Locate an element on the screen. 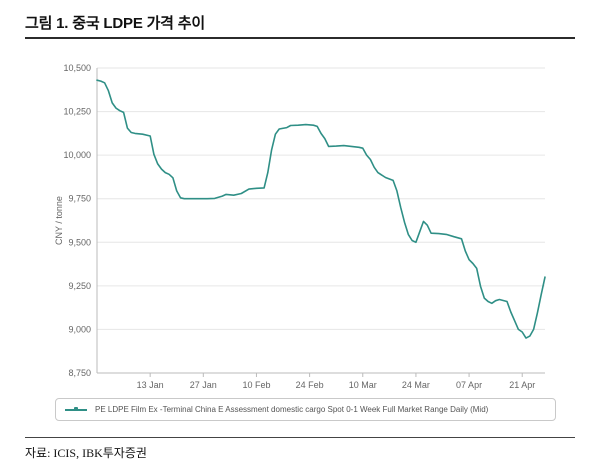 The width and height of the screenshot is (600, 474). svg-text: 9,750 is located at coordinates (79, 199).